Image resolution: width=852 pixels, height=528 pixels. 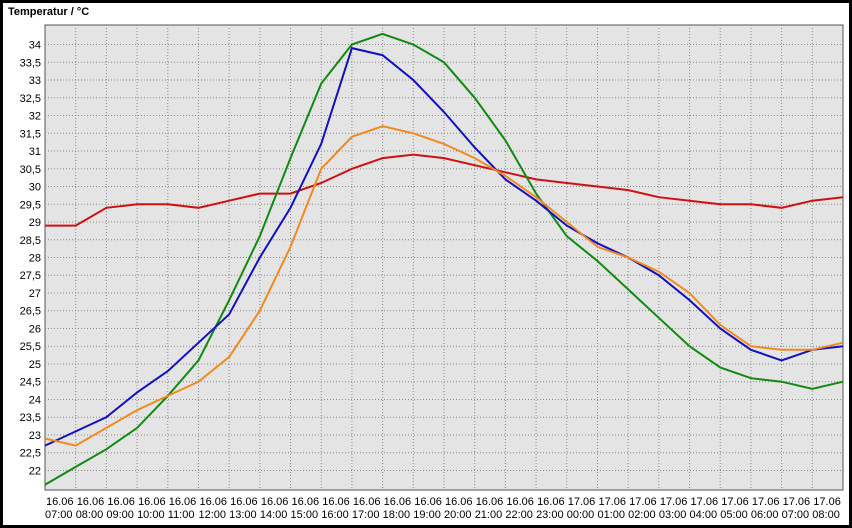 I want to click on y-tick-label: 33,5, so click(x=30, y=63).